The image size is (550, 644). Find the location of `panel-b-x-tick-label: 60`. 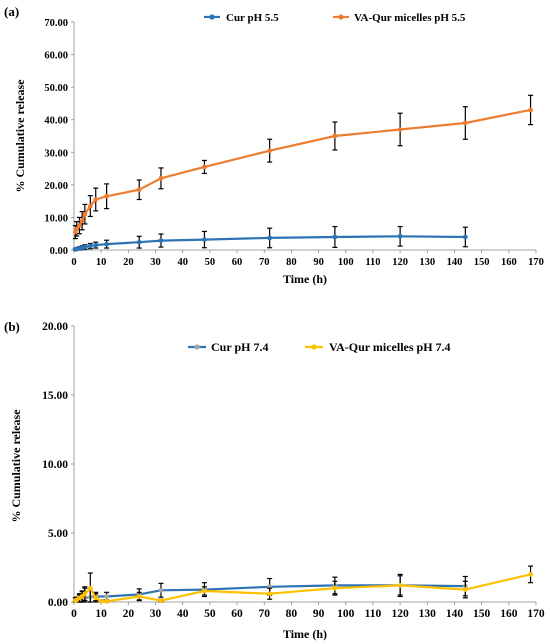

panel-b-x-tick-label: 60 is located at coordinates (237, 614).